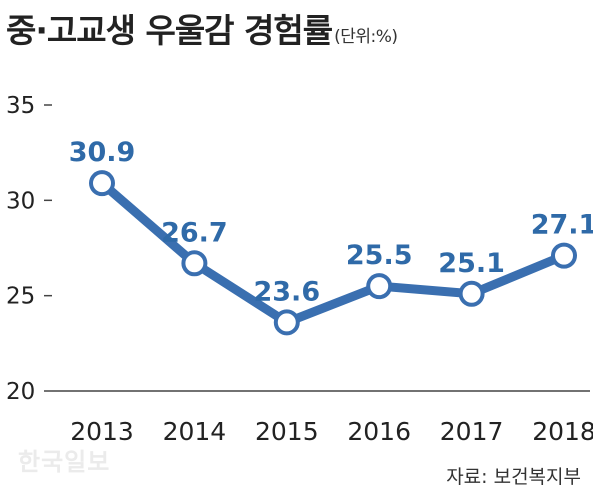  What do you see at coordinates (471, 263) in the screenshot?
I see `data-label: 25.1` at bounding box center [471, 263].